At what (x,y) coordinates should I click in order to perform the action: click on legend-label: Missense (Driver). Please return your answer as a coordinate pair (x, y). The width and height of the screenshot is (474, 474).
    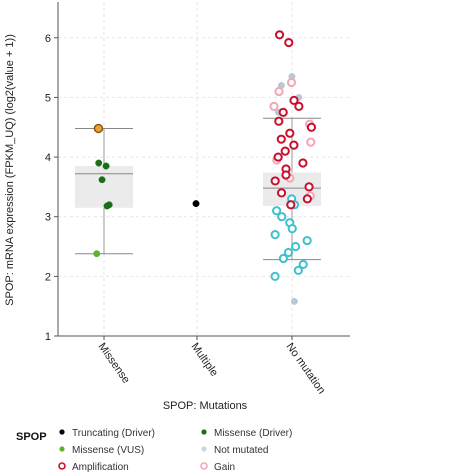
    Looking at the image, I should click on (253, 433).